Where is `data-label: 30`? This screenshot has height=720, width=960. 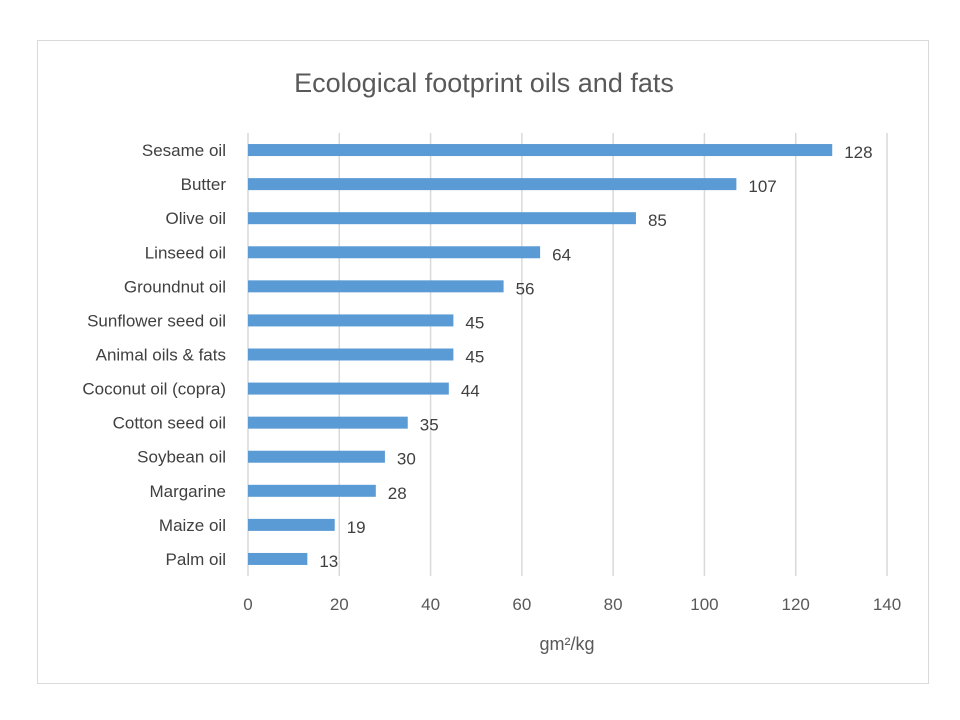
data-label: 30 is located at coordinates (406, 459).